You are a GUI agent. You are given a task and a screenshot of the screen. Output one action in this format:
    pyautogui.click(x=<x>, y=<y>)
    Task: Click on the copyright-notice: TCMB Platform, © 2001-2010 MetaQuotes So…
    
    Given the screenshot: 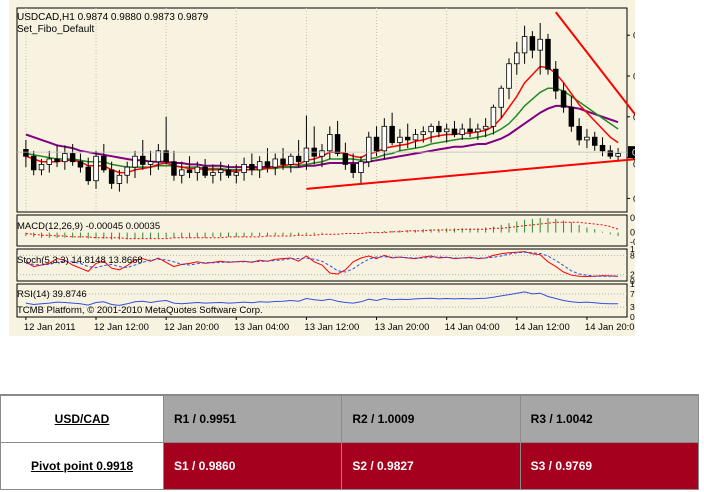 What is the action you would take?
    pyautogui.click(x=140, y=310)
    